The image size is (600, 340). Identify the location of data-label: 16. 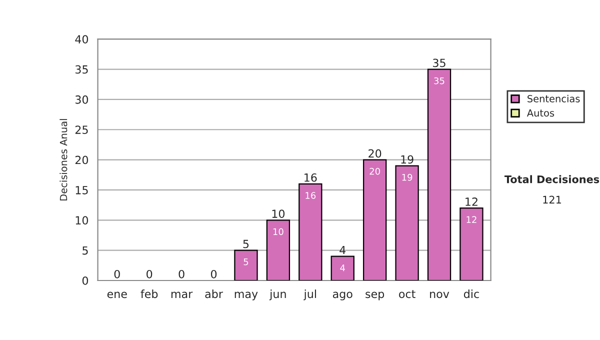
(311, 195).